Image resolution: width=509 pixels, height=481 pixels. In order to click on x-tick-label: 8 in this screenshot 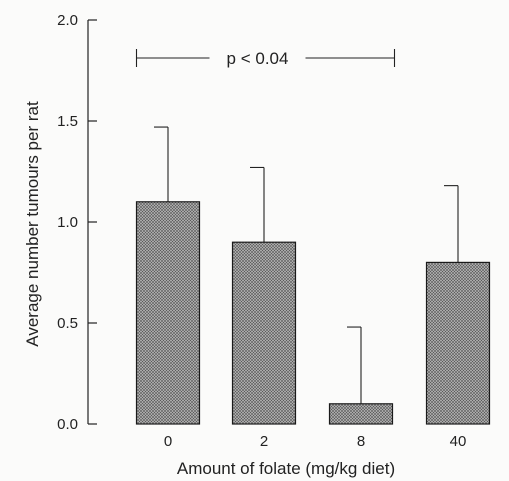, I will do `click(361, 441)`.